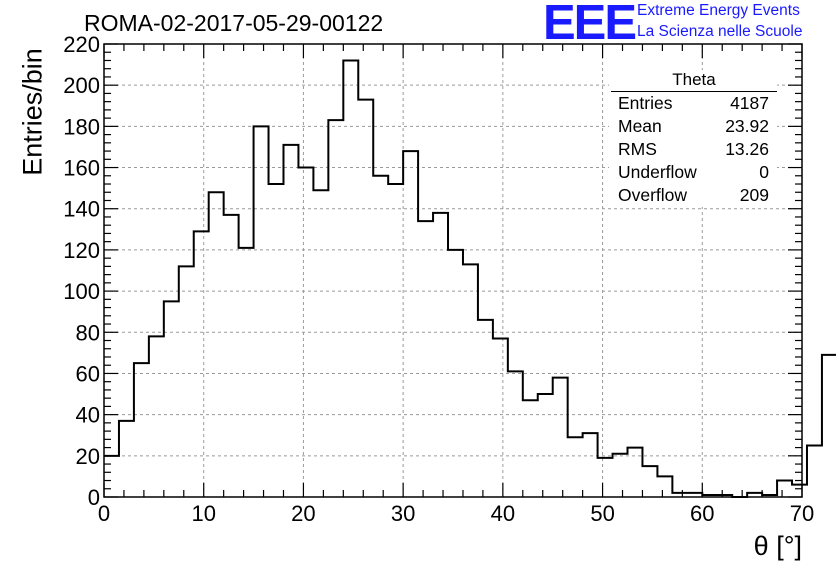  I want to click on y-tick-label: 140, so click(81, 209).